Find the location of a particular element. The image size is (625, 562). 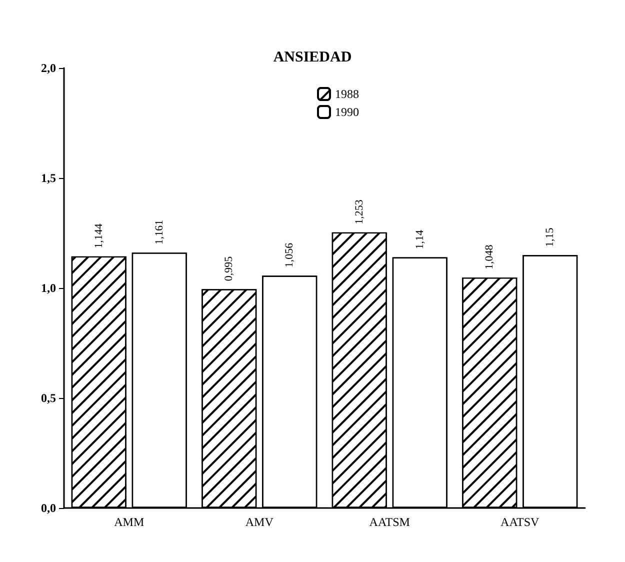

x-tick-label: AMV is located at coordinates (259, 522).